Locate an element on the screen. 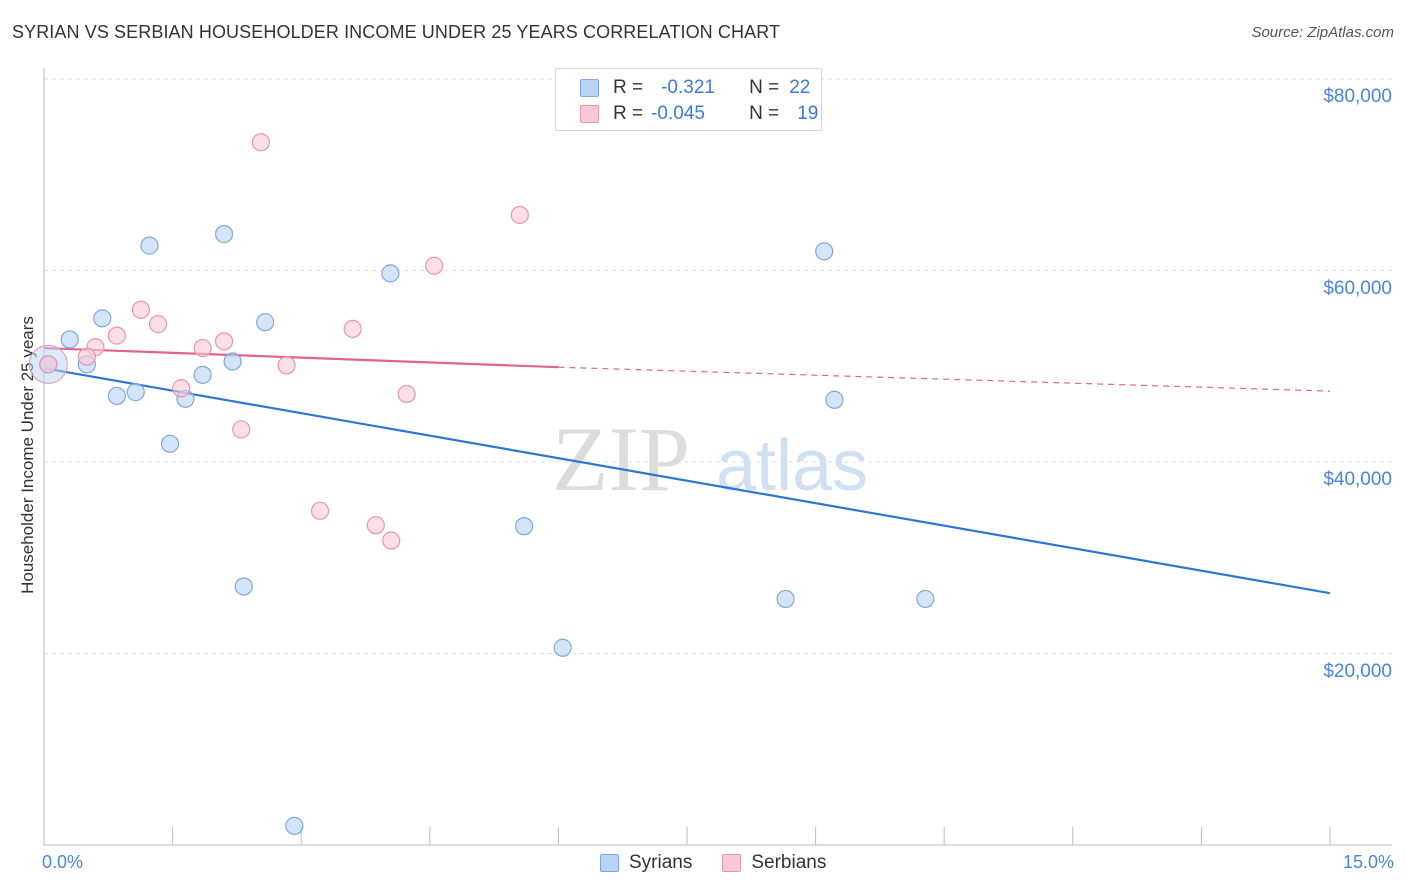  legend-row-serbians: R = -0.045 N = 19 is located at coordinates (699, 114).